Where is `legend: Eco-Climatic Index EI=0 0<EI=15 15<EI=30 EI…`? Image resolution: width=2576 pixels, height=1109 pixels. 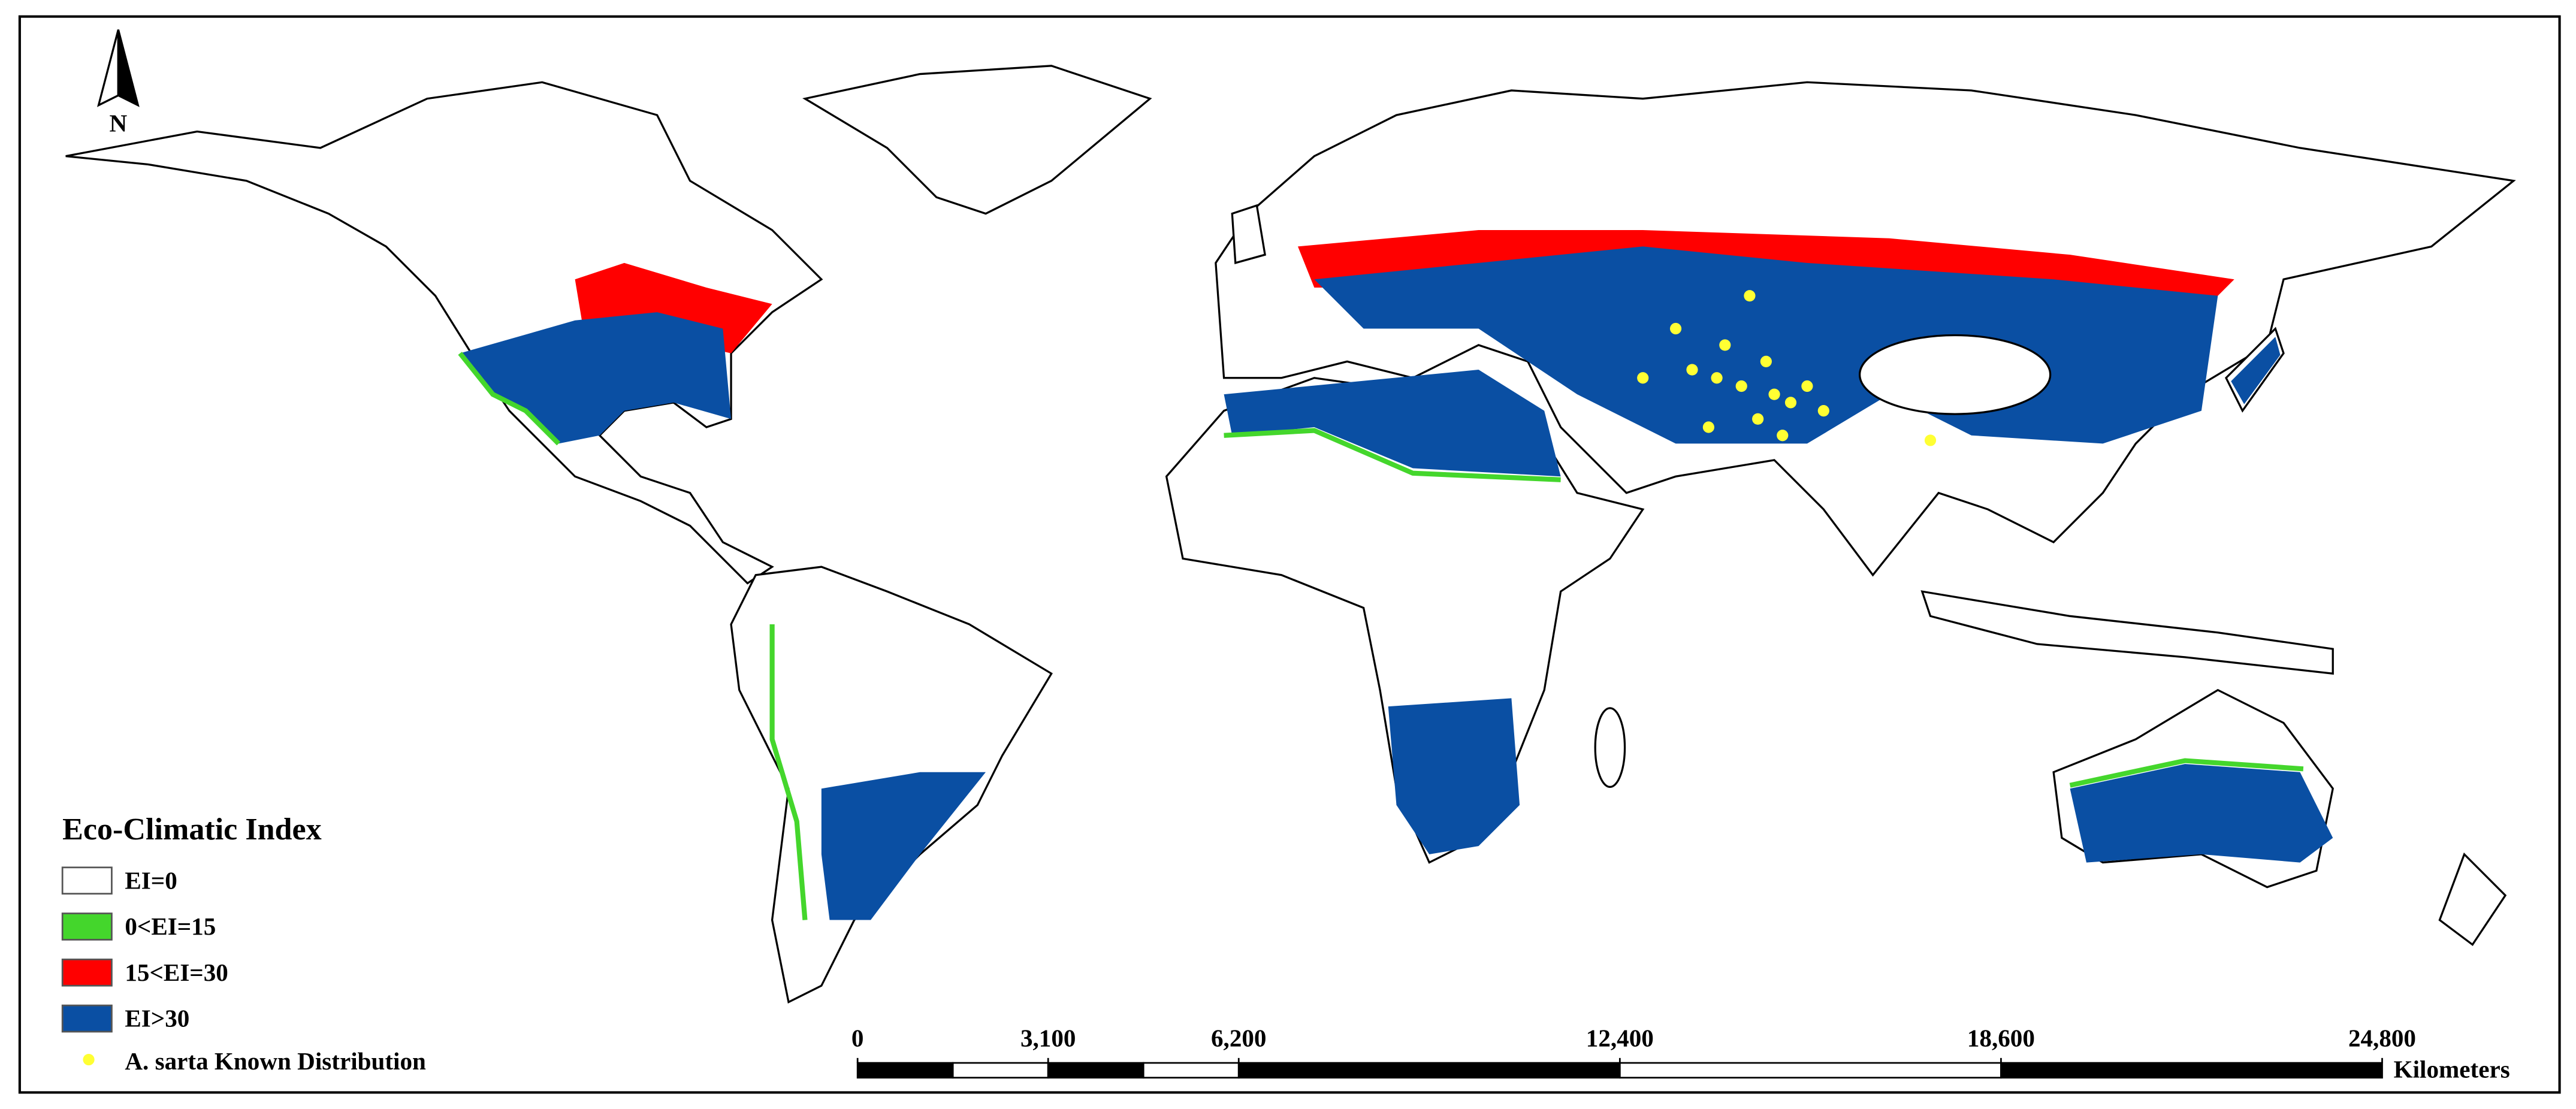
legend: Eco-Climatic Index EI=0 0<EI=15 15<EI=30 EI… is located at coordinates (244, 943).